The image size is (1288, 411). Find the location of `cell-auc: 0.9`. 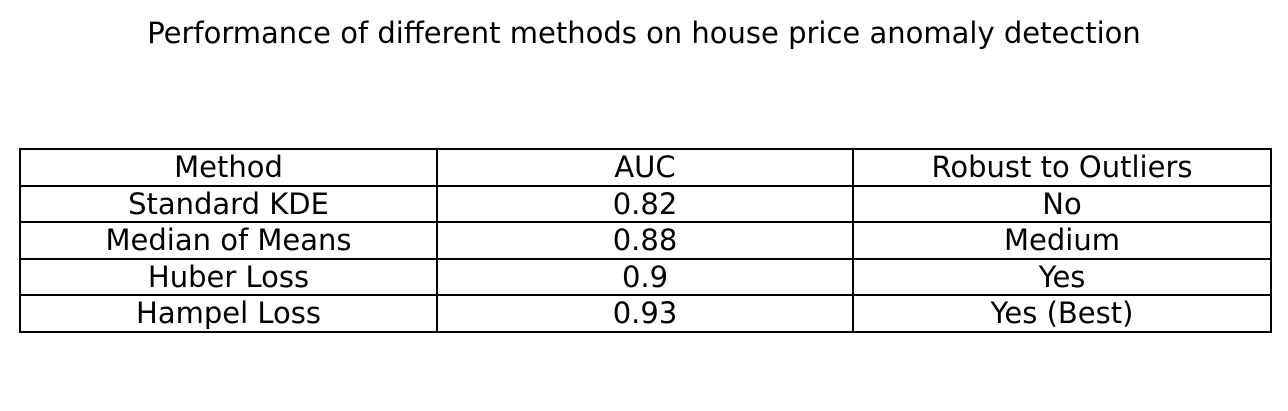

cell-auc: 0.9 is located at coordinates (645, 276).